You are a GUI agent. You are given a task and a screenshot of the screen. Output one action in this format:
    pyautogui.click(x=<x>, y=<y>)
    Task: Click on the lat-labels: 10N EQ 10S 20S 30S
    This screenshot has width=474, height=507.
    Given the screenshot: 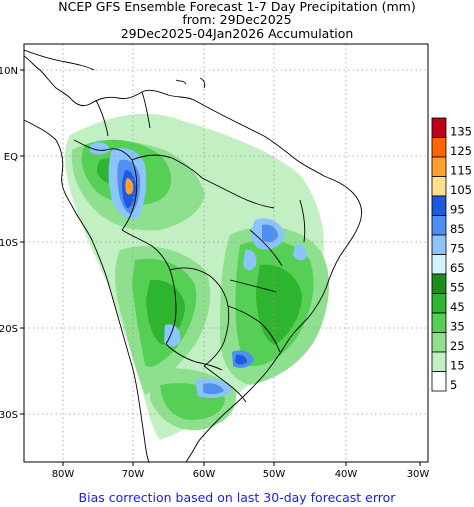 What is the action you would take?
    pyautogui.click(x=9, y=243)
    